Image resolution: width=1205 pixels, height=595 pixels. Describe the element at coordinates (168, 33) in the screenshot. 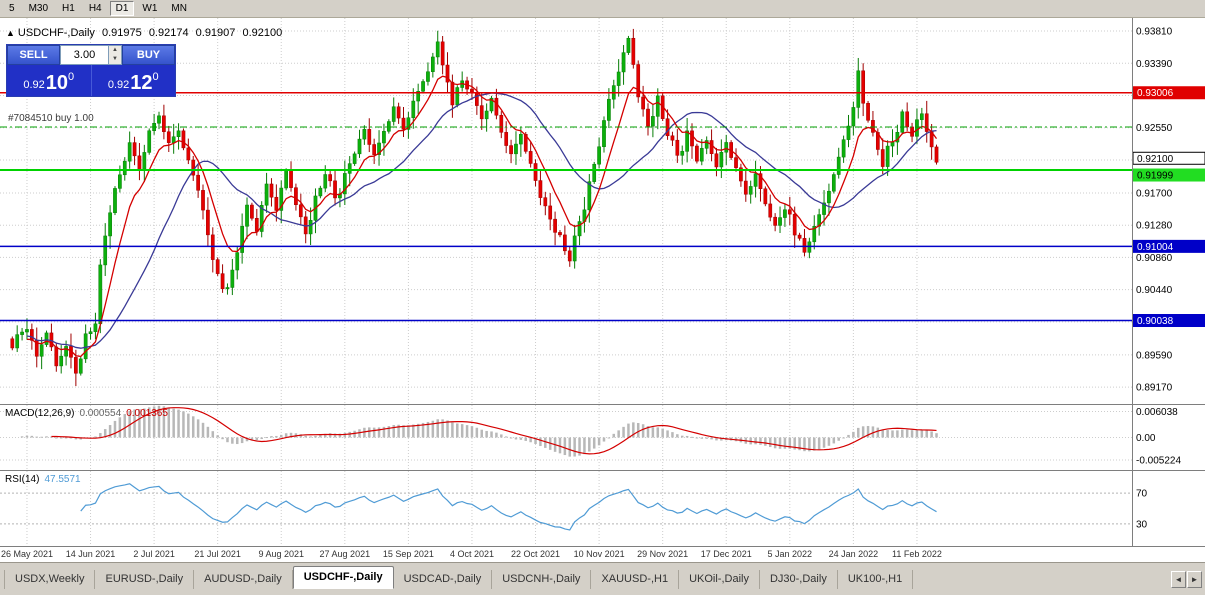

I see `ohlc-high: 0.92174` at that location.